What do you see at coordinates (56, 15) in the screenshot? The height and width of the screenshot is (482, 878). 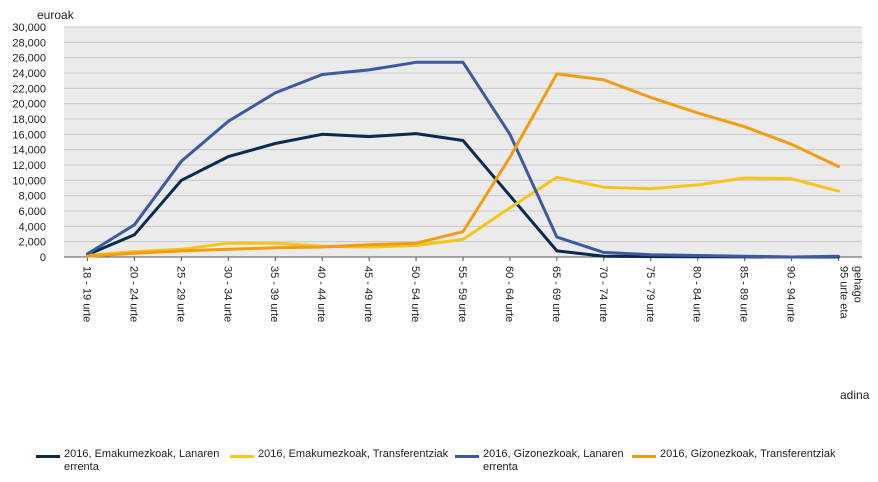 I see `y-axis-title: euroak` at bounding box center [56, 15].